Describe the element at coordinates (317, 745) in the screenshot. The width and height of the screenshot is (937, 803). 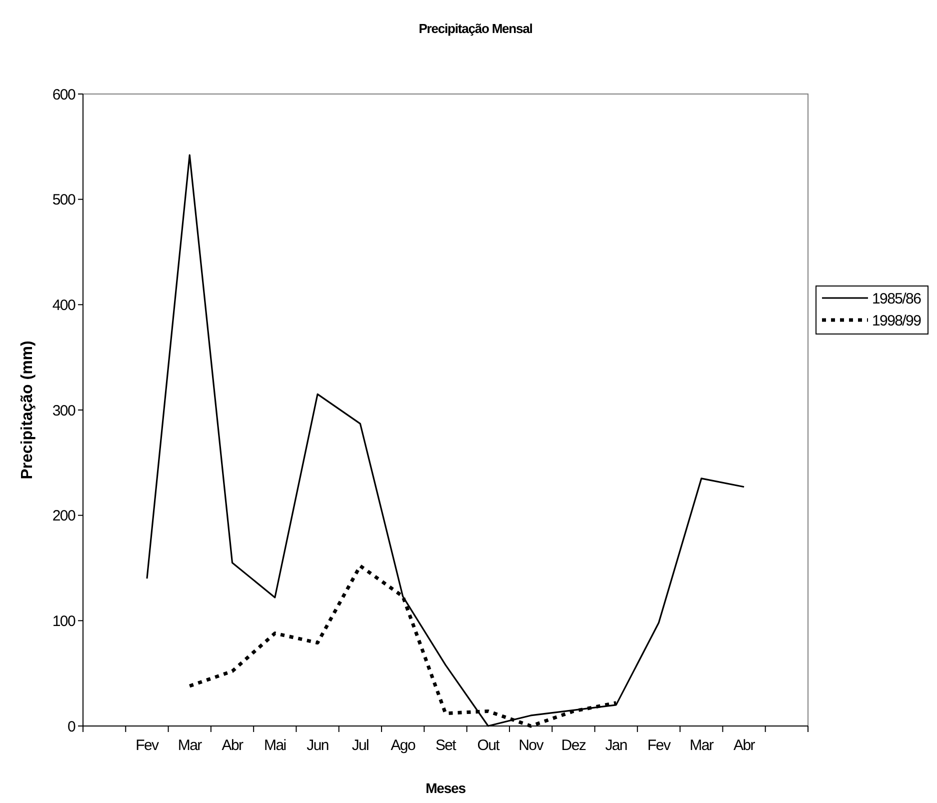
I see `x-tick-label: Jun` at that location.